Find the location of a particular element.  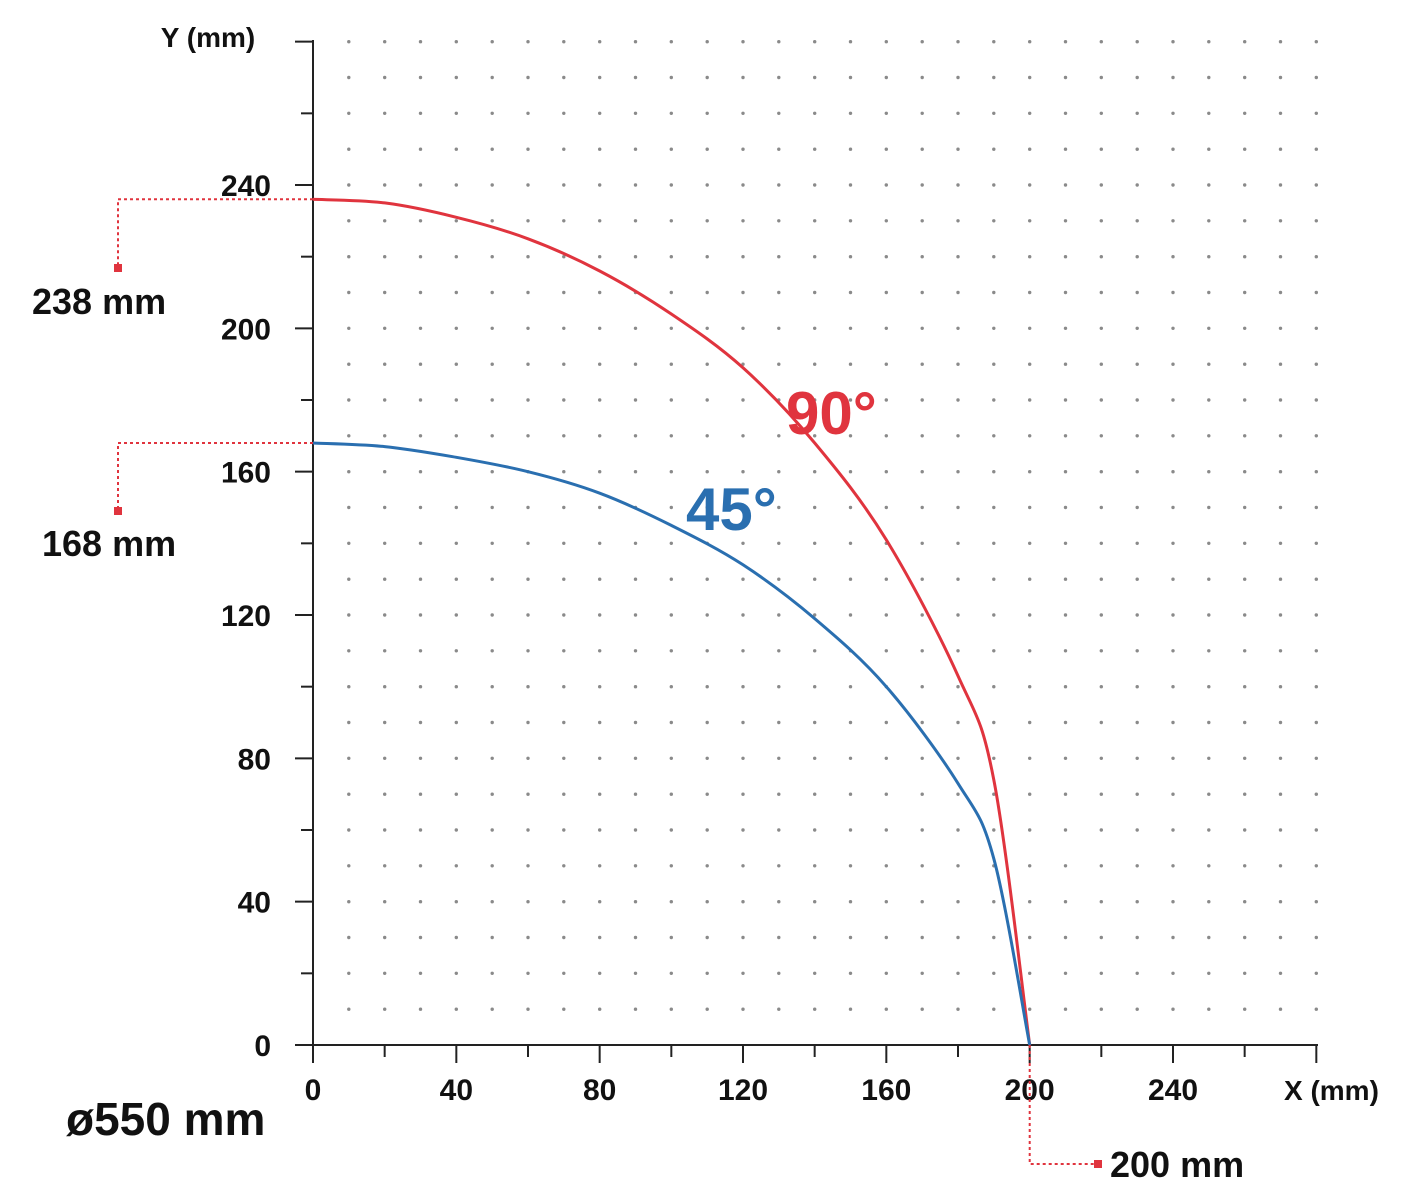

annotation-marker is located at coordinates (1098, 1164).